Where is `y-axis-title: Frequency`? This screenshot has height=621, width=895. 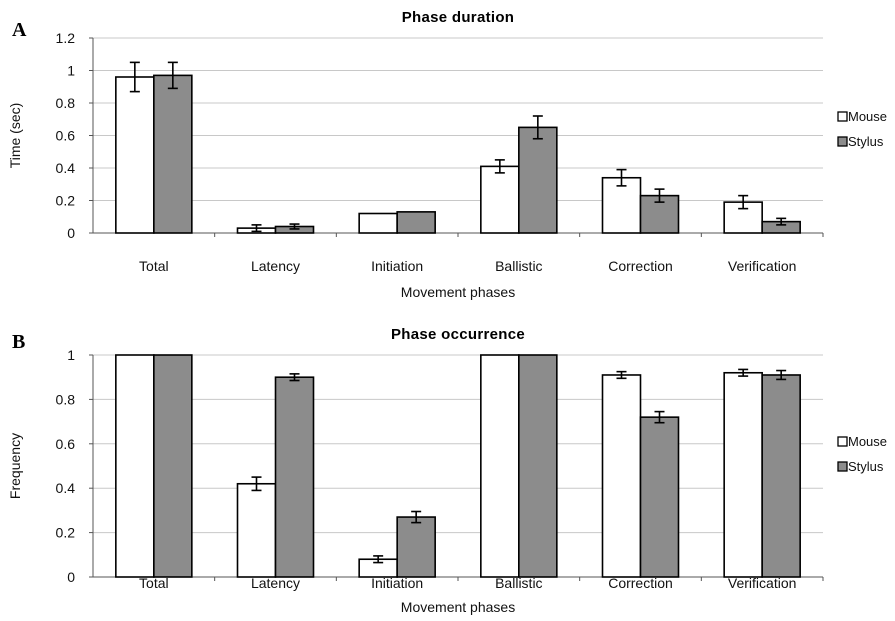
y-axis-title: Frequency is located at coordinates (15, 466).